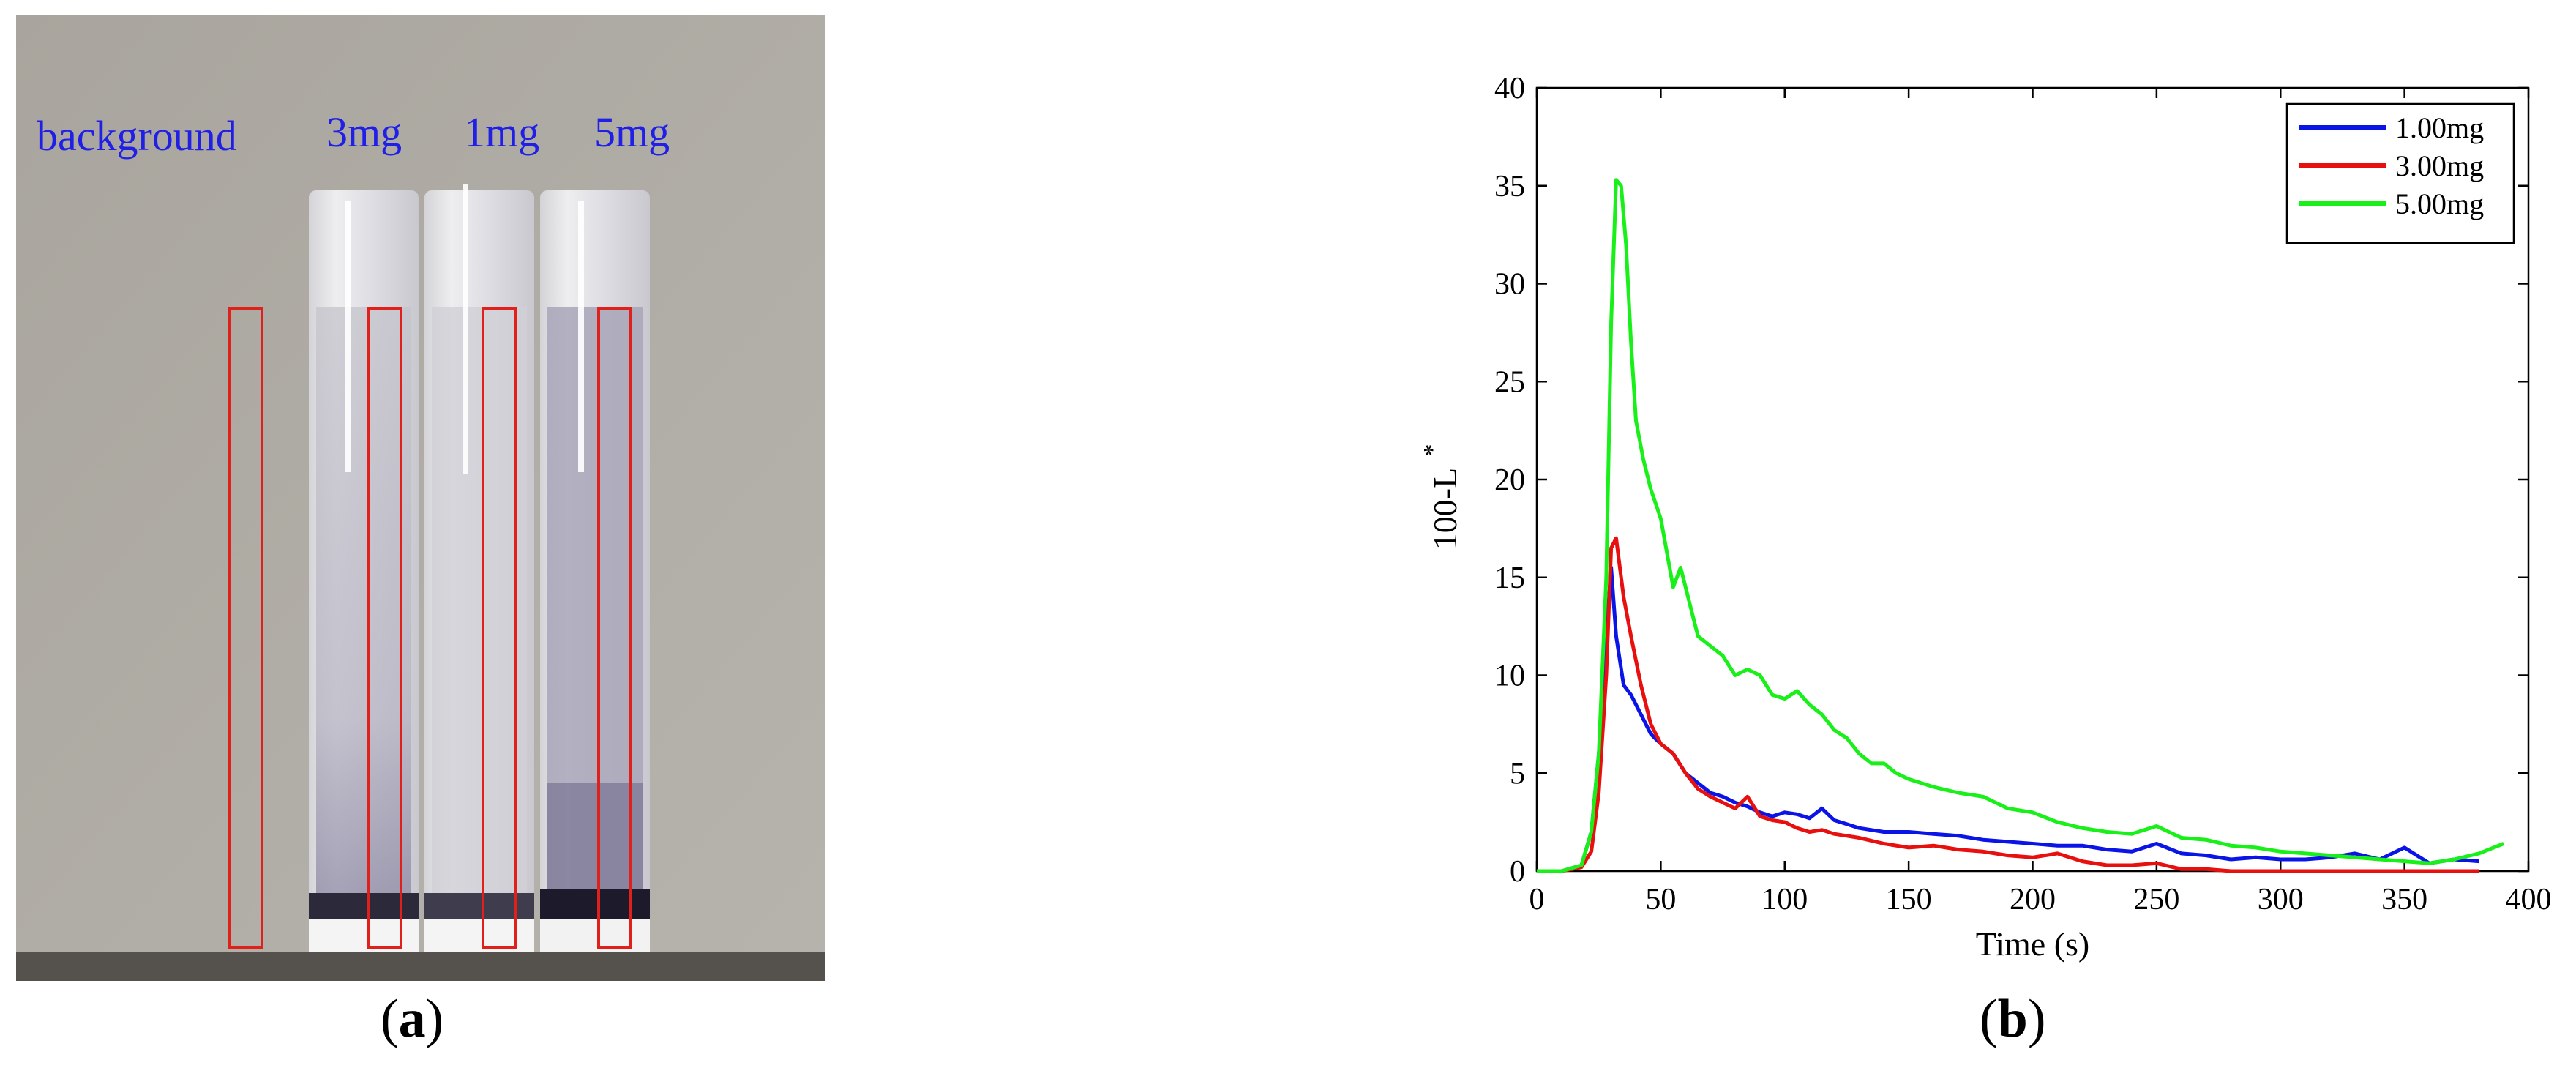 Image resolution: width=2576 pixels, height=1068 pixels. I want to click on label-5mg: 5mg, so click(632, 132).